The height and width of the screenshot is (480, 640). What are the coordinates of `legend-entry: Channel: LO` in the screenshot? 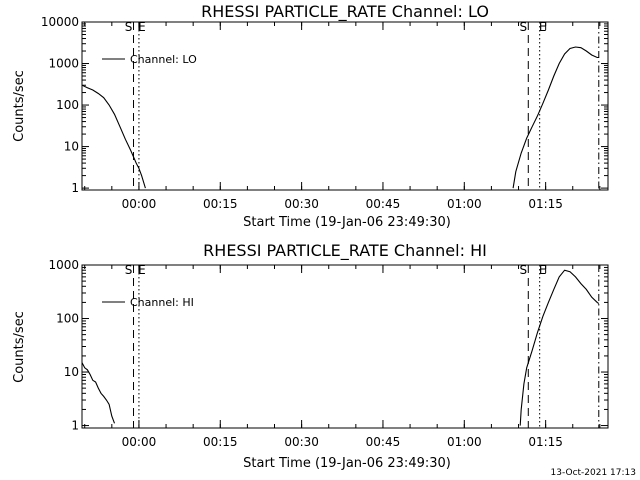 It's located at (163, 59).